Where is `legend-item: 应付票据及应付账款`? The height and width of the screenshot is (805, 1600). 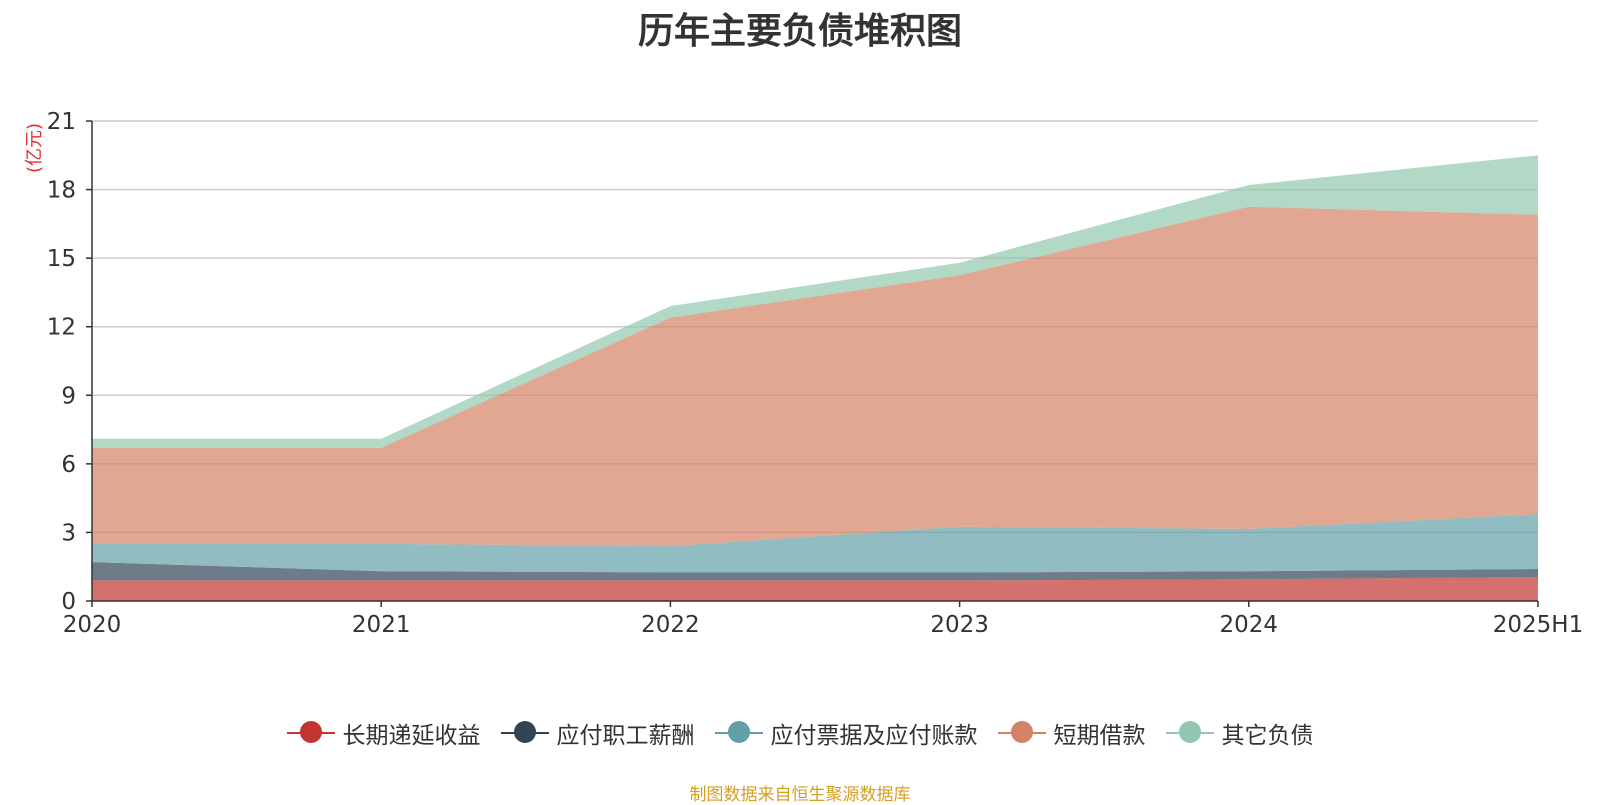
legend-item: 应付票据及应付账款 is located at coordinates (846, 733).